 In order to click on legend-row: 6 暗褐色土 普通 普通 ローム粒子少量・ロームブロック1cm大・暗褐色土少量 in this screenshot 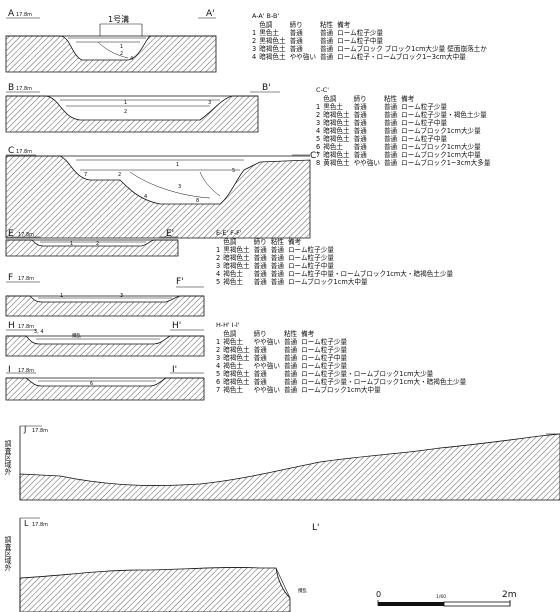, I will do `click(341, 382)`.